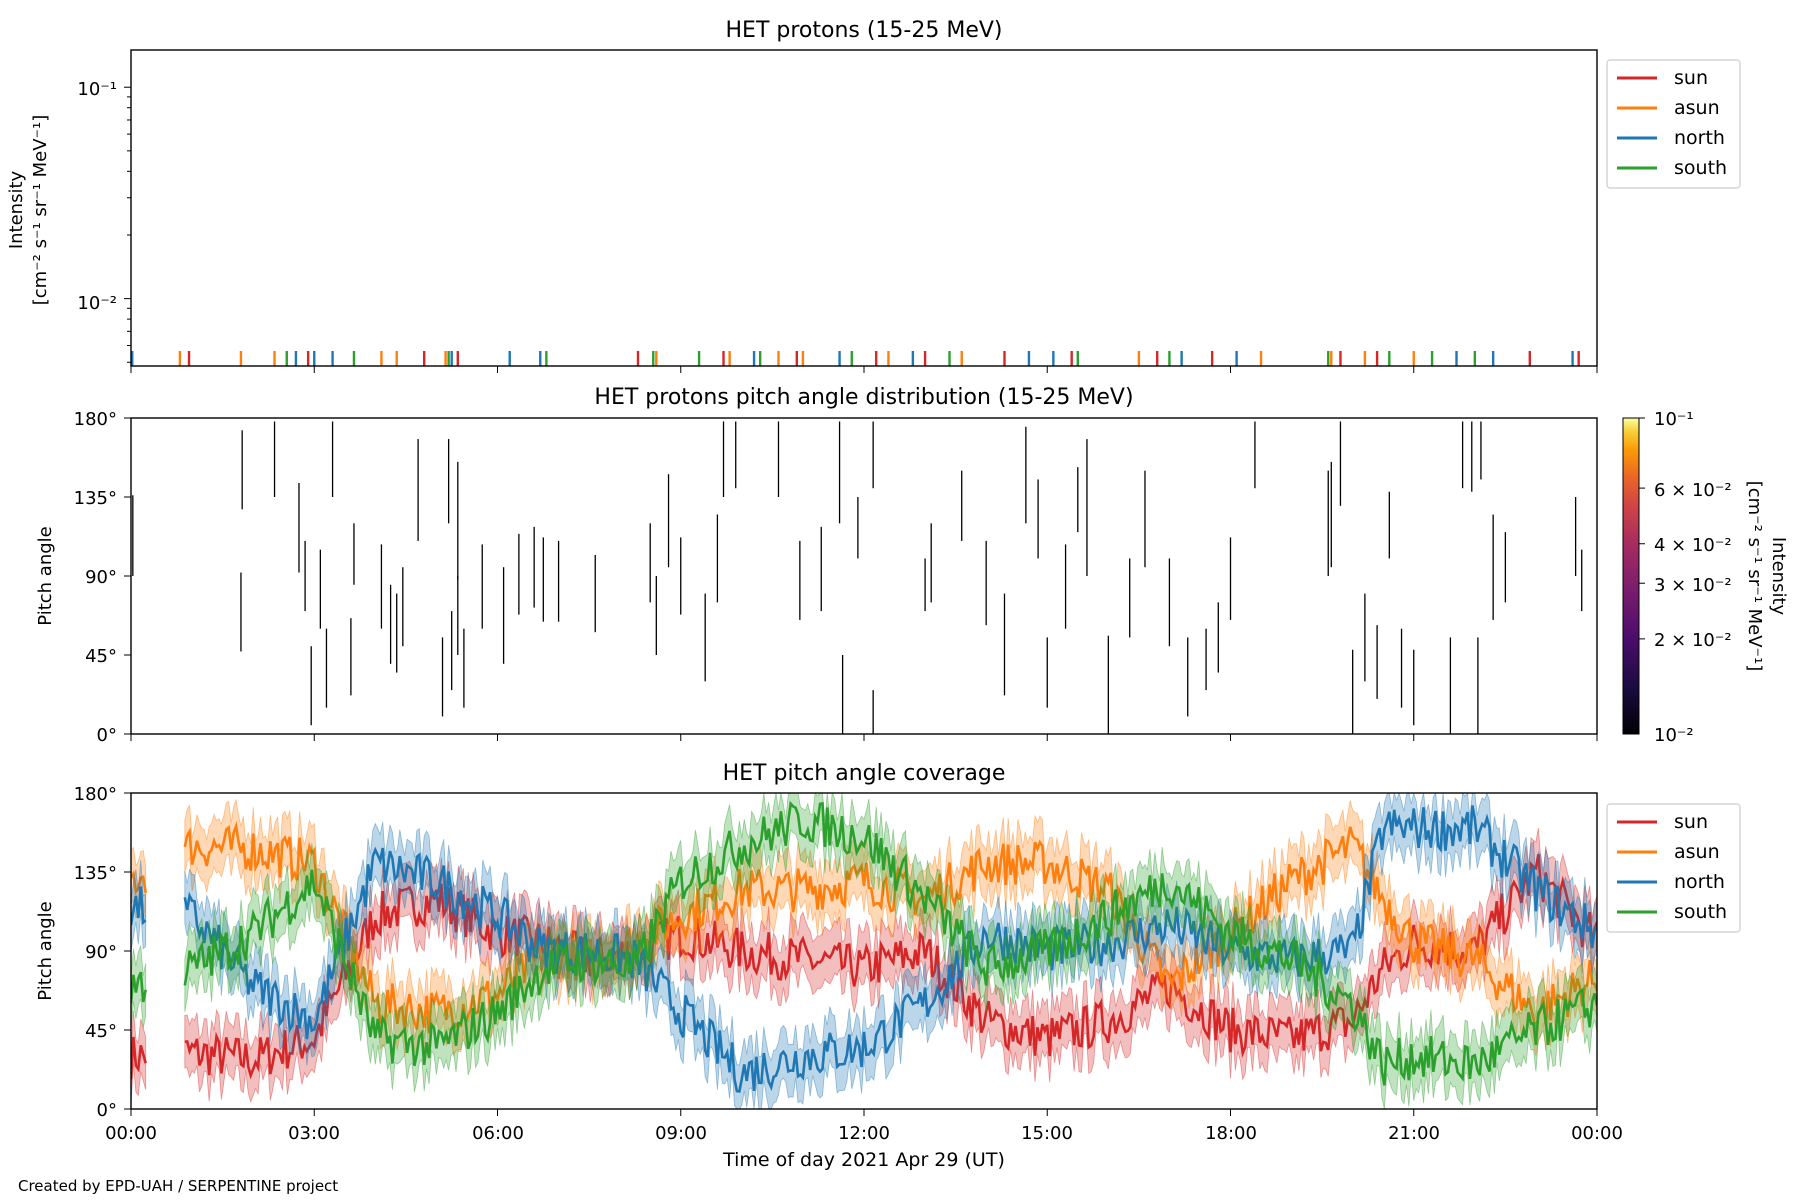  Describe the element at coordinates (1699, 138) in the screenshot. I see `legend1-label-north: north` at that location.